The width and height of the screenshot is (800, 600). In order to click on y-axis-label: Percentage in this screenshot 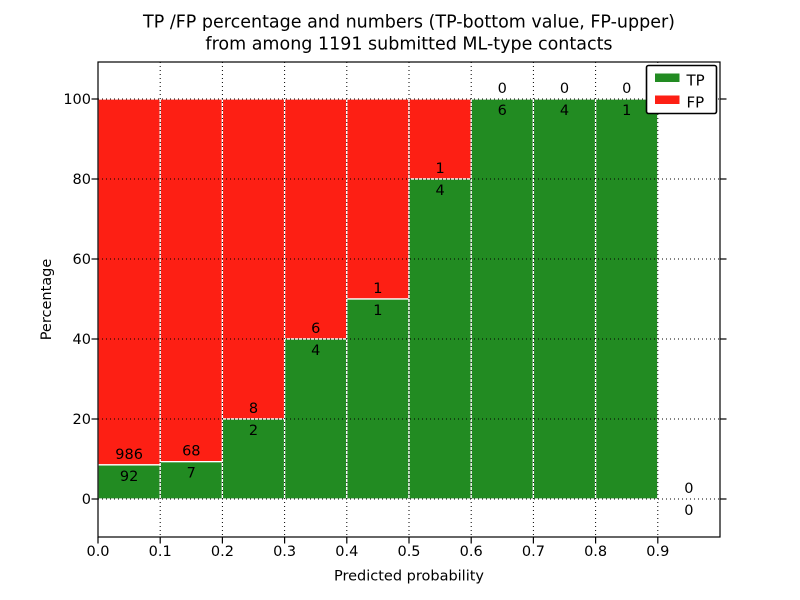, I will do `click(47, 300)`.